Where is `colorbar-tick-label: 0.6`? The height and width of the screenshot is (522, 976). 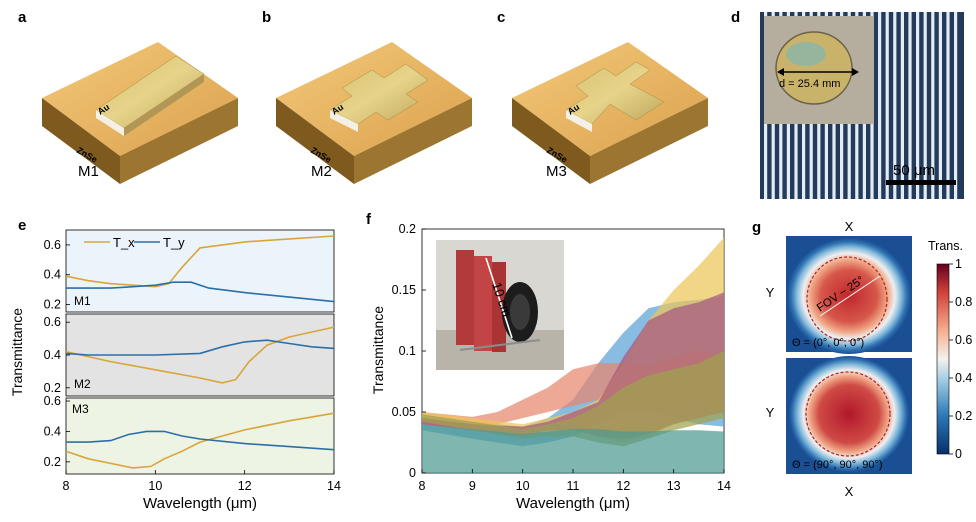 colorbar-tick-label: 0.6 is located at coordinates (963, 340).